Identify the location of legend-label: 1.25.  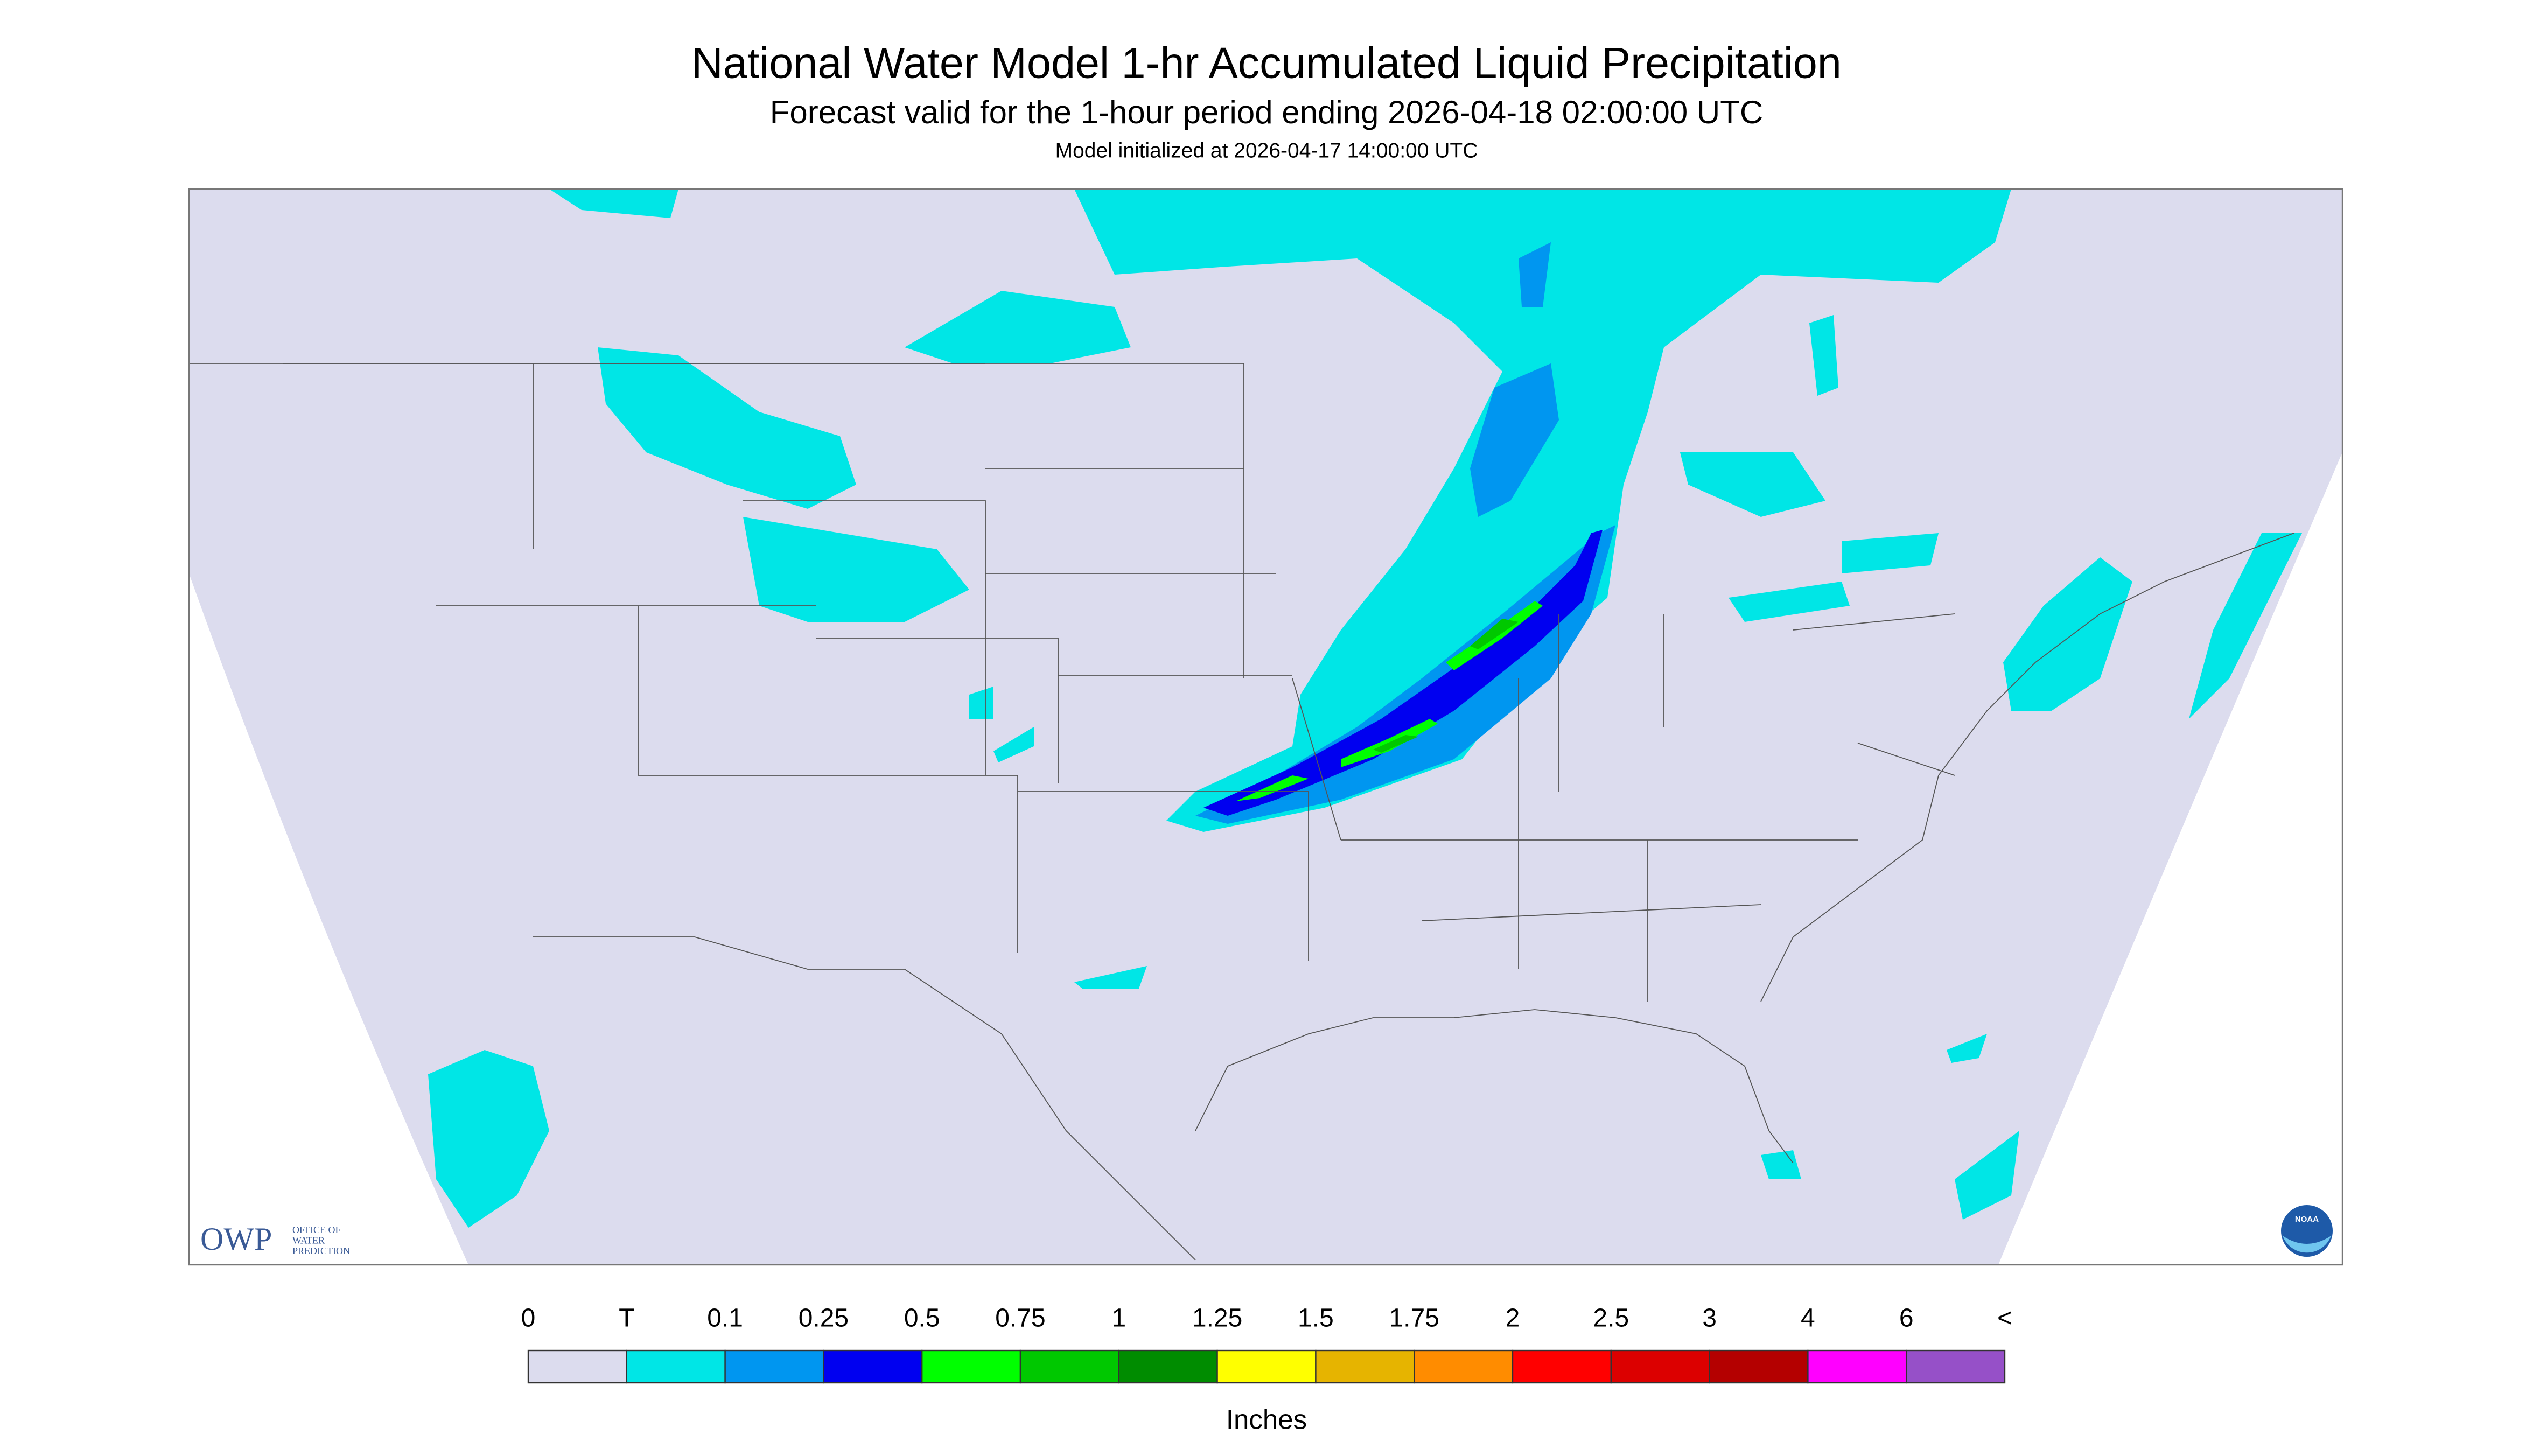
(1217, 1318).